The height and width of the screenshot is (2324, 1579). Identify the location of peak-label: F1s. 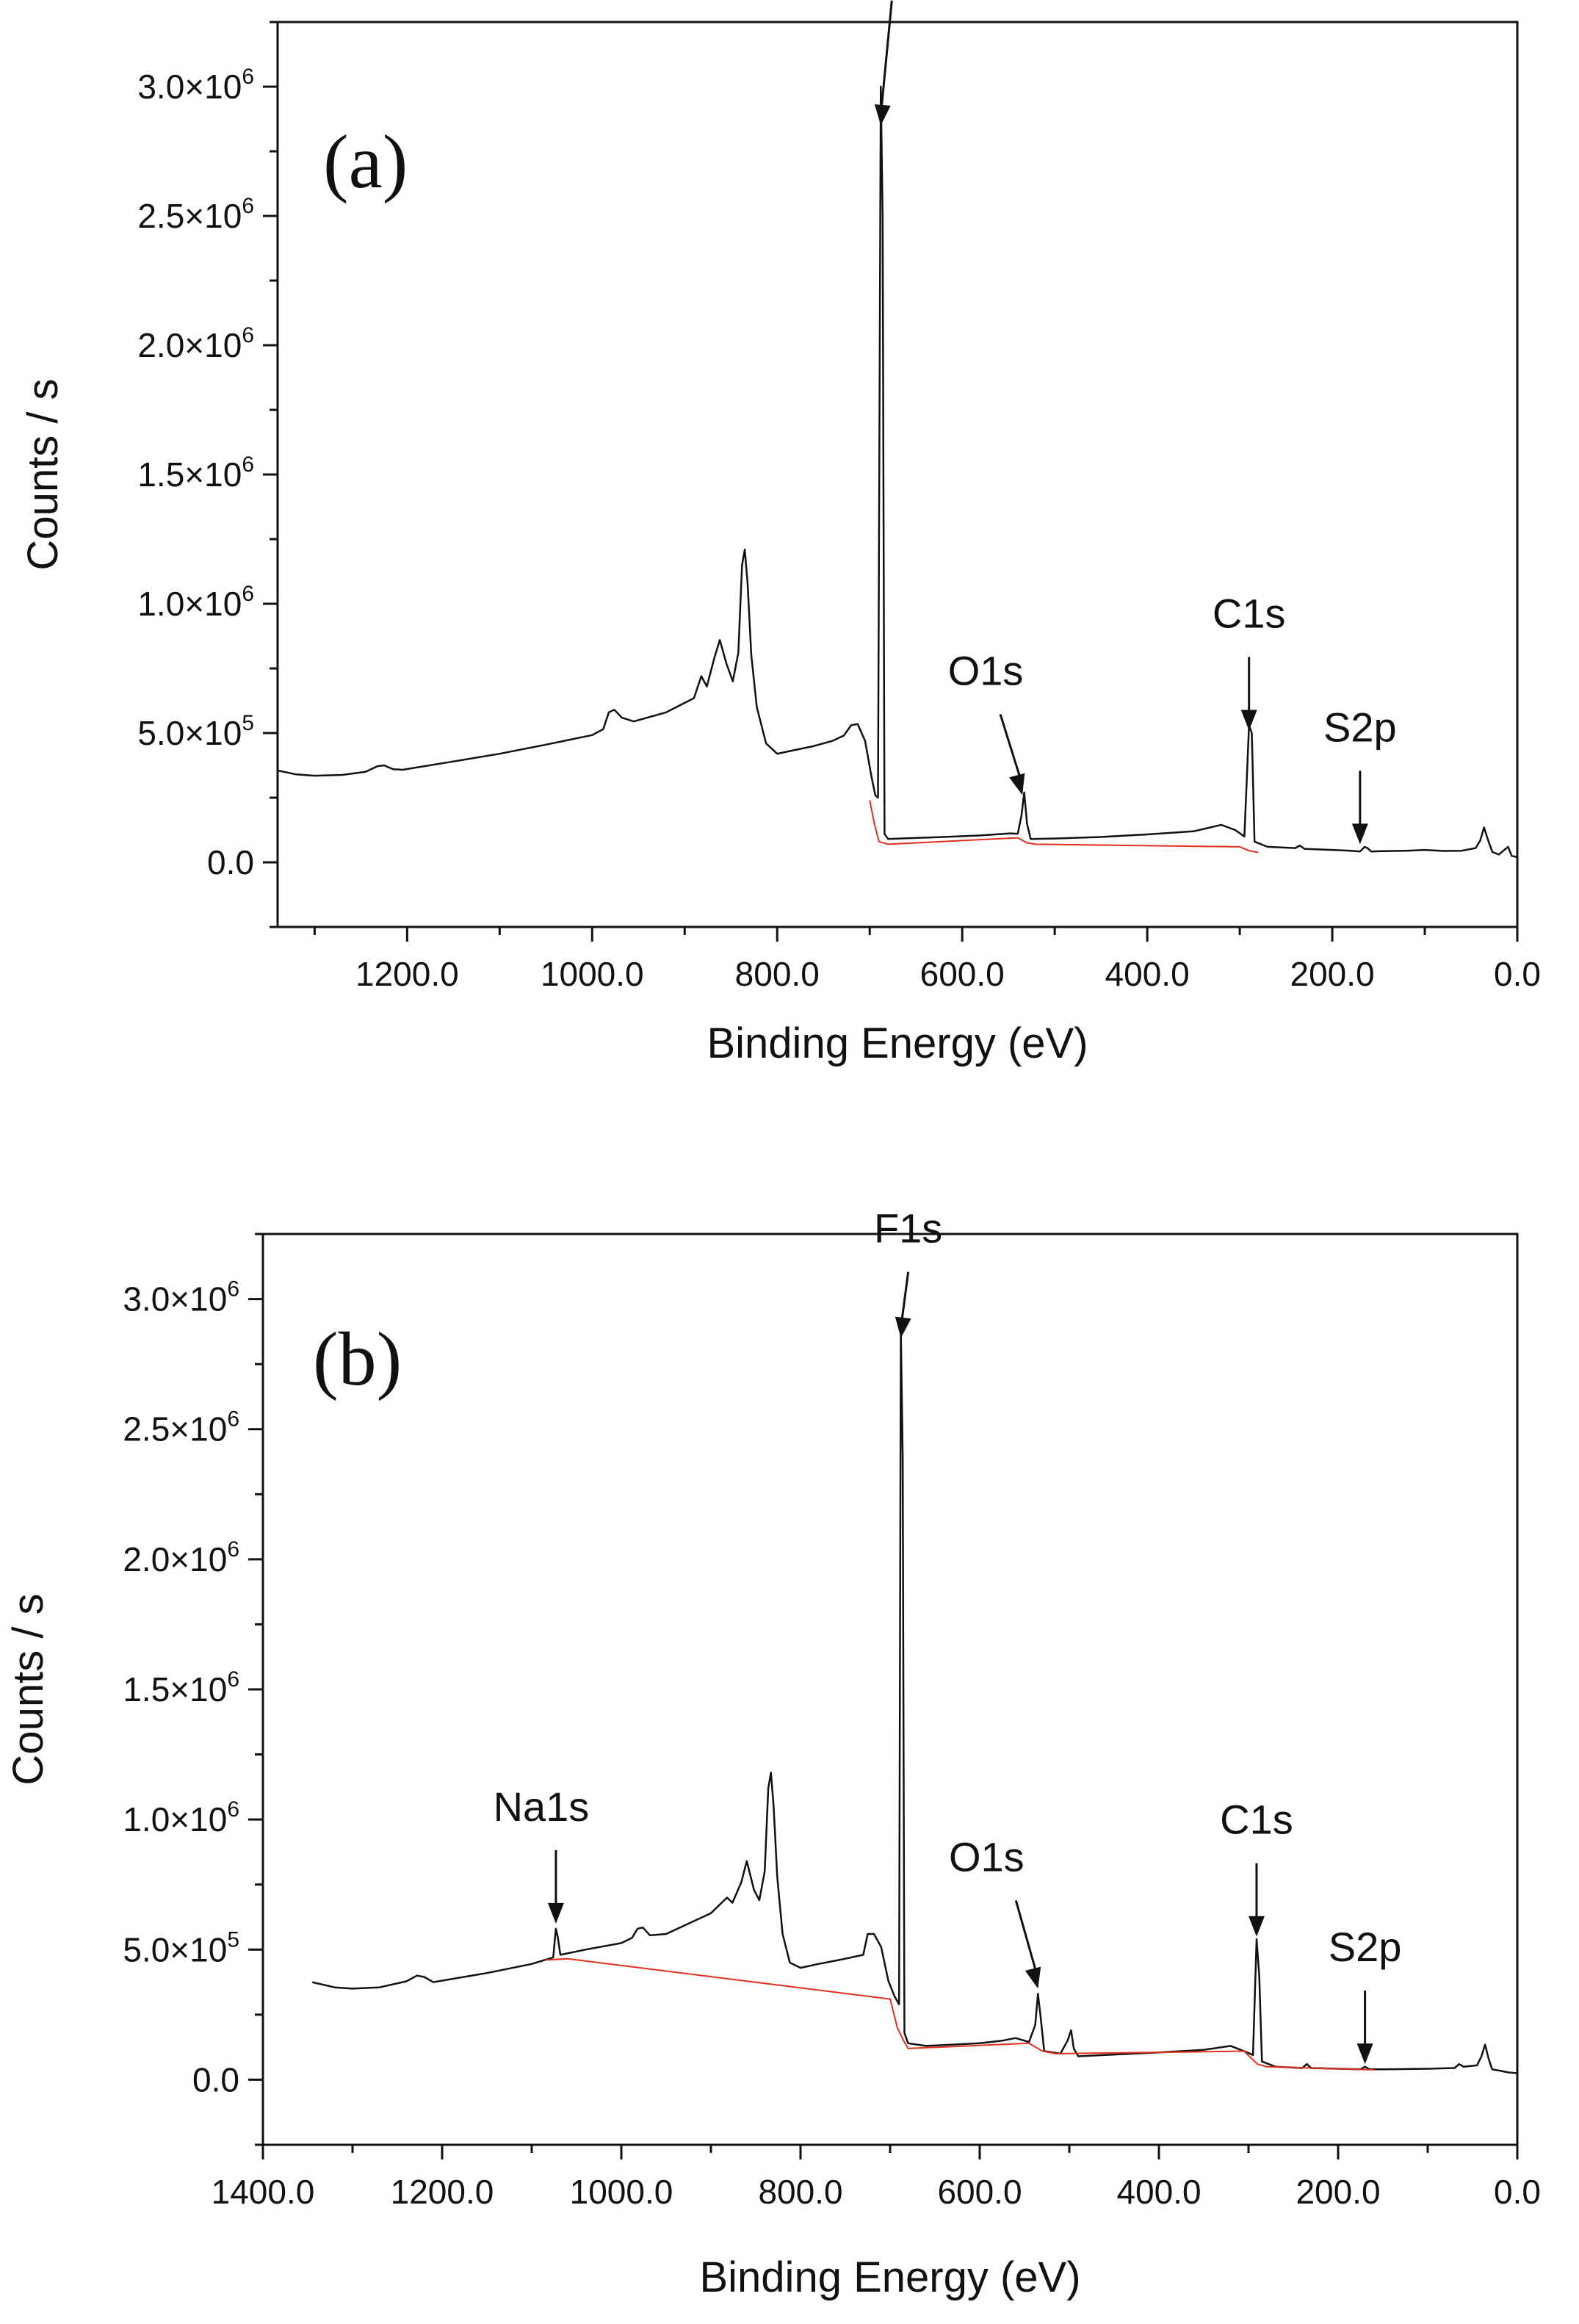
(908, 1228).